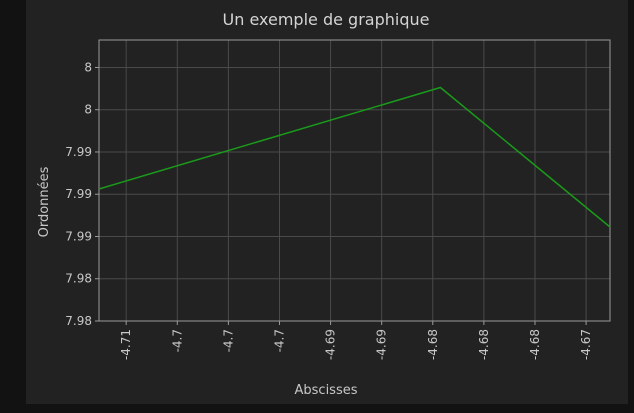 Image resolution: width=634 pixels, height=413 pixels. I want to click on x-tick-label: -4.71, so click(126, 344).